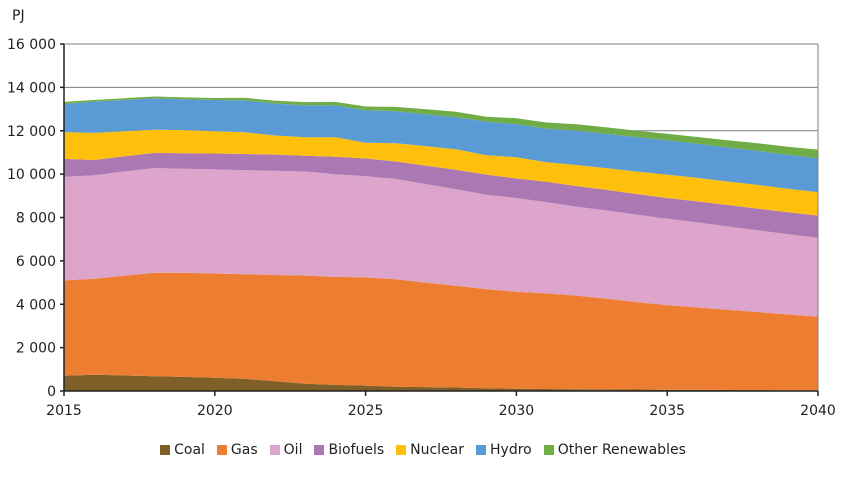 Image resolution: width=846 pixels, height=484 pixels. I want to click on y-tick-label: 4 000, so click(36, 305).